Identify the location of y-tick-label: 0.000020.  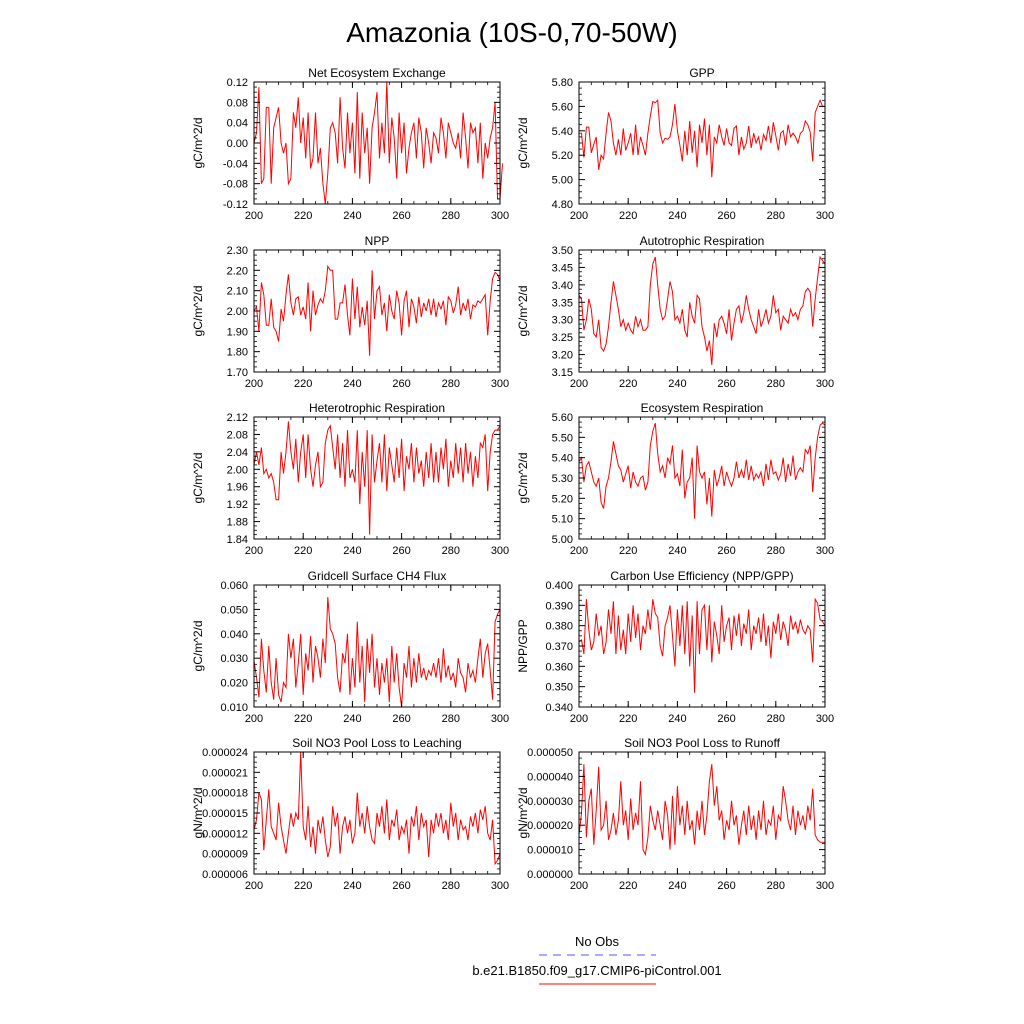
(550, 826).